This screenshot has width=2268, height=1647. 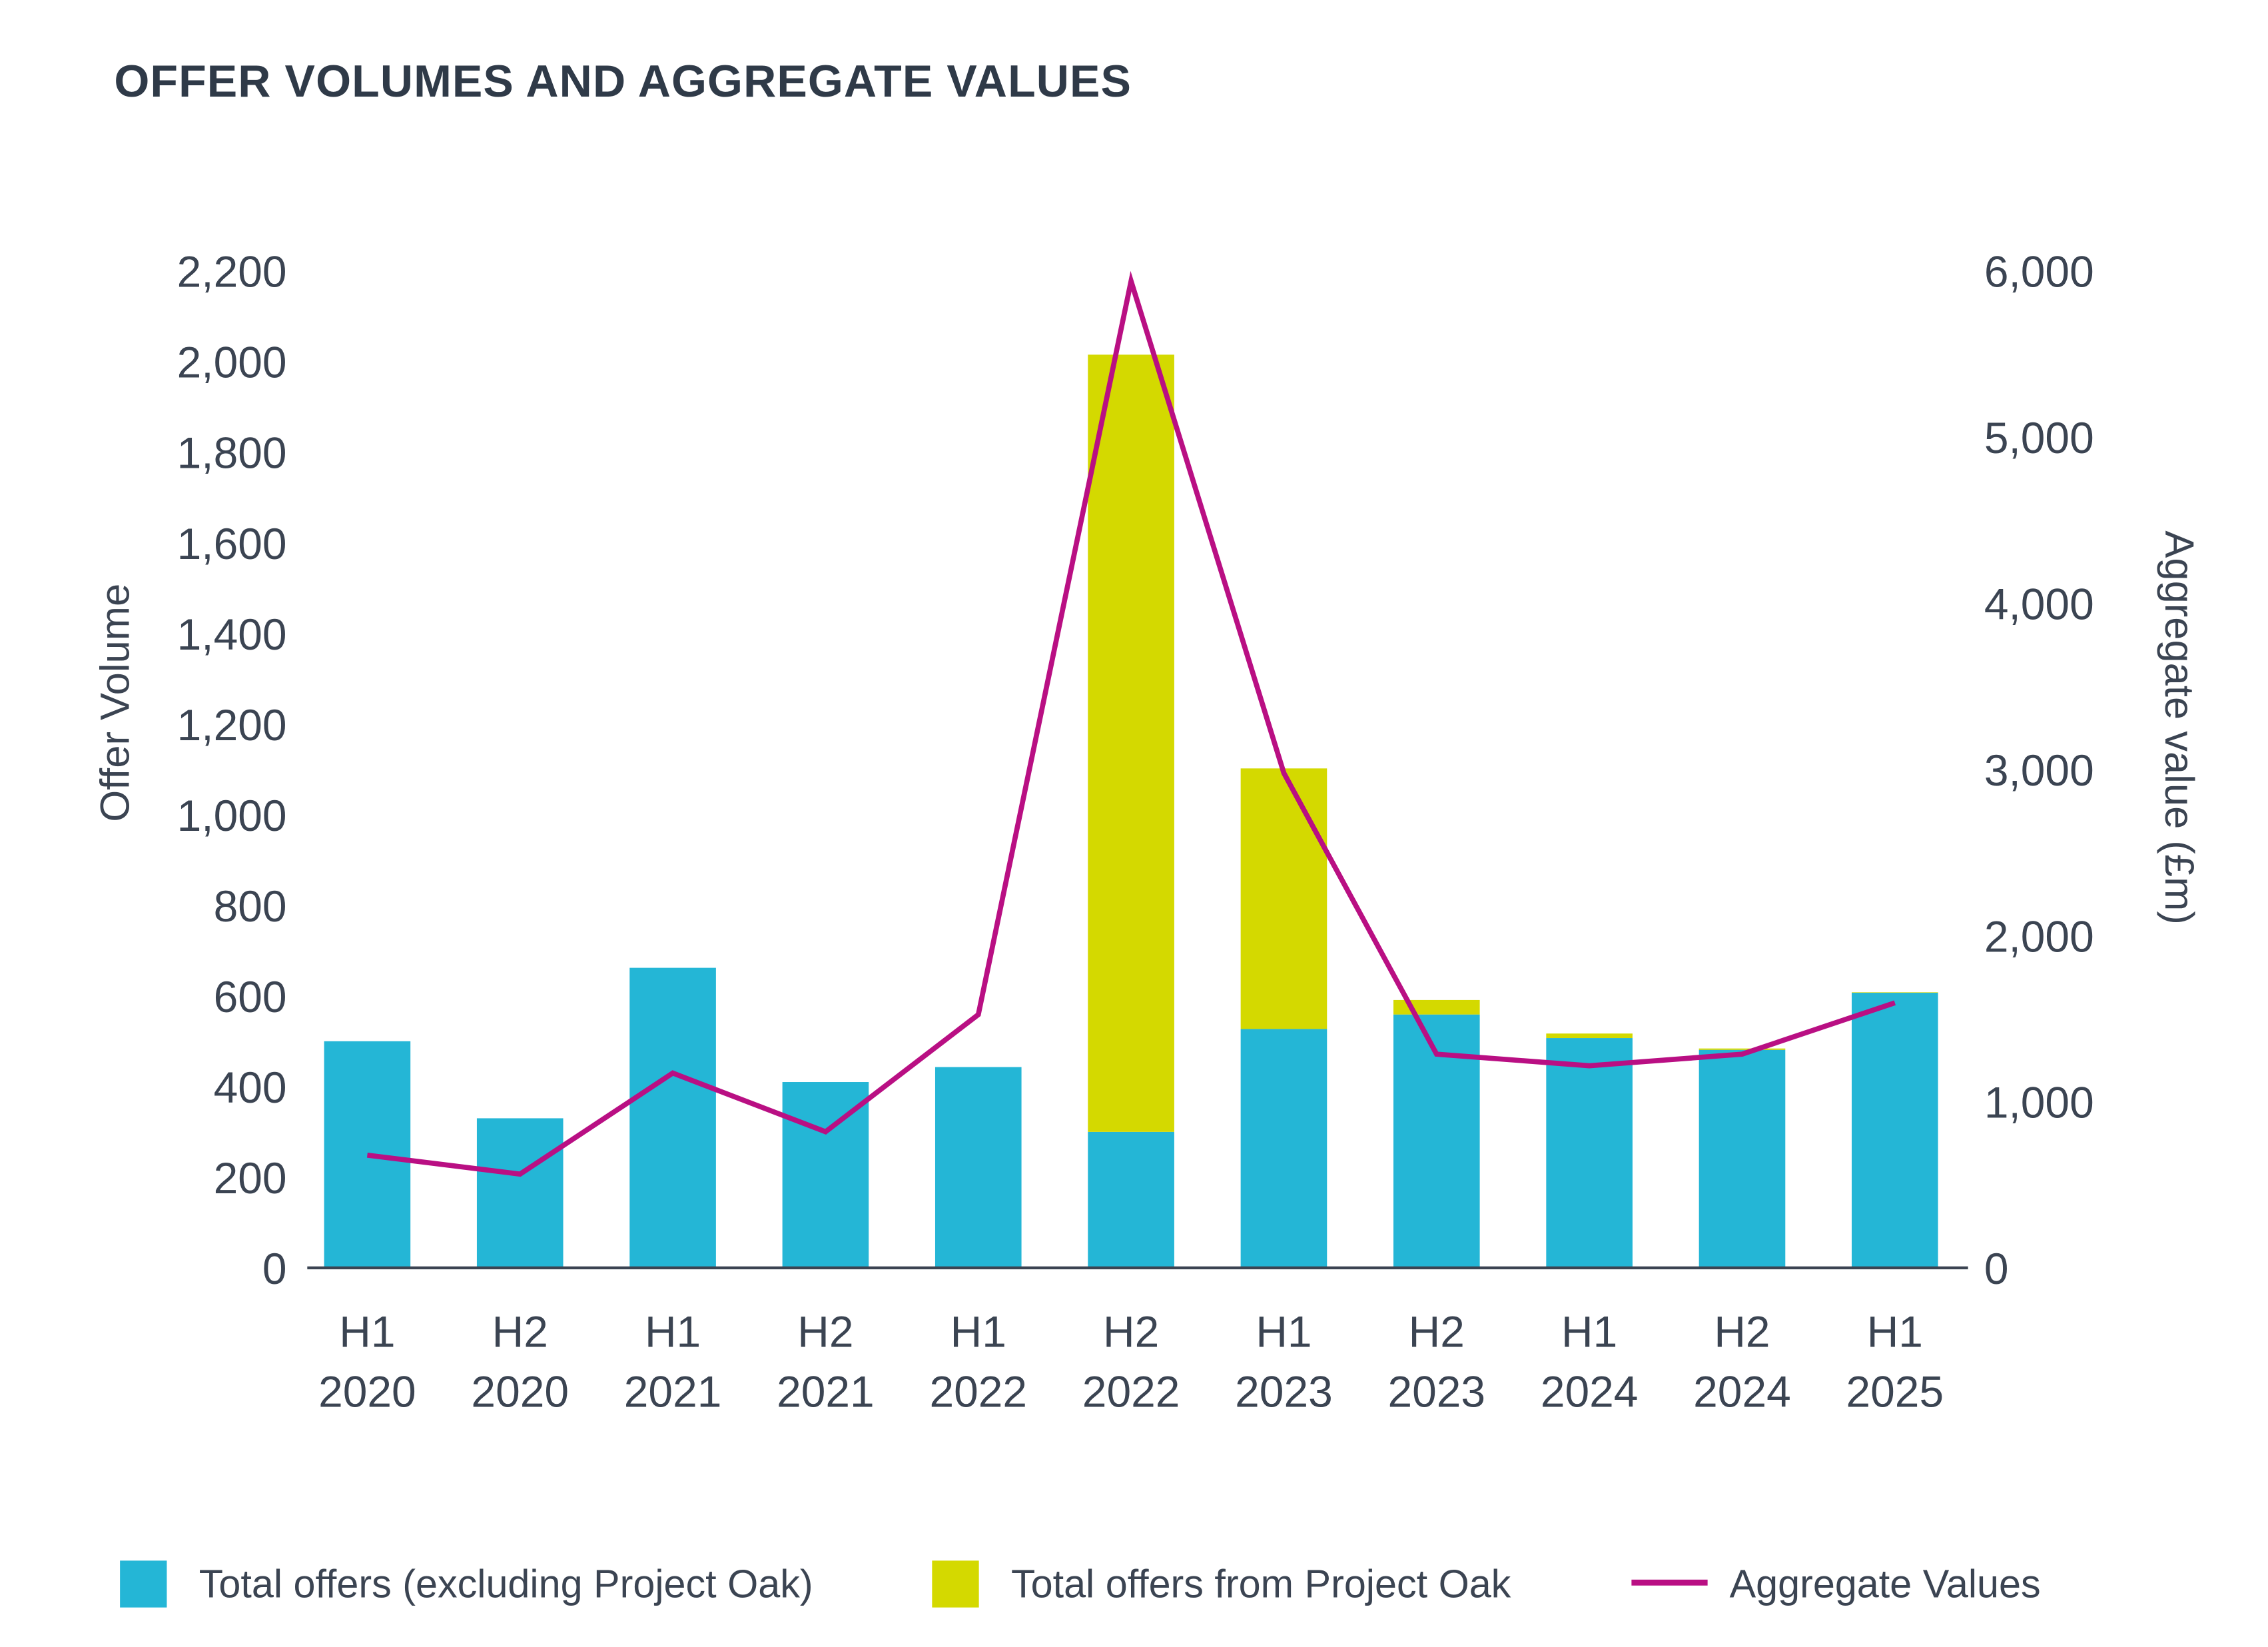 What do you see at coordinates (232, 362) in the screenshot?
I see `y-tick-label: 2,000` at bounding box center [232, 362].